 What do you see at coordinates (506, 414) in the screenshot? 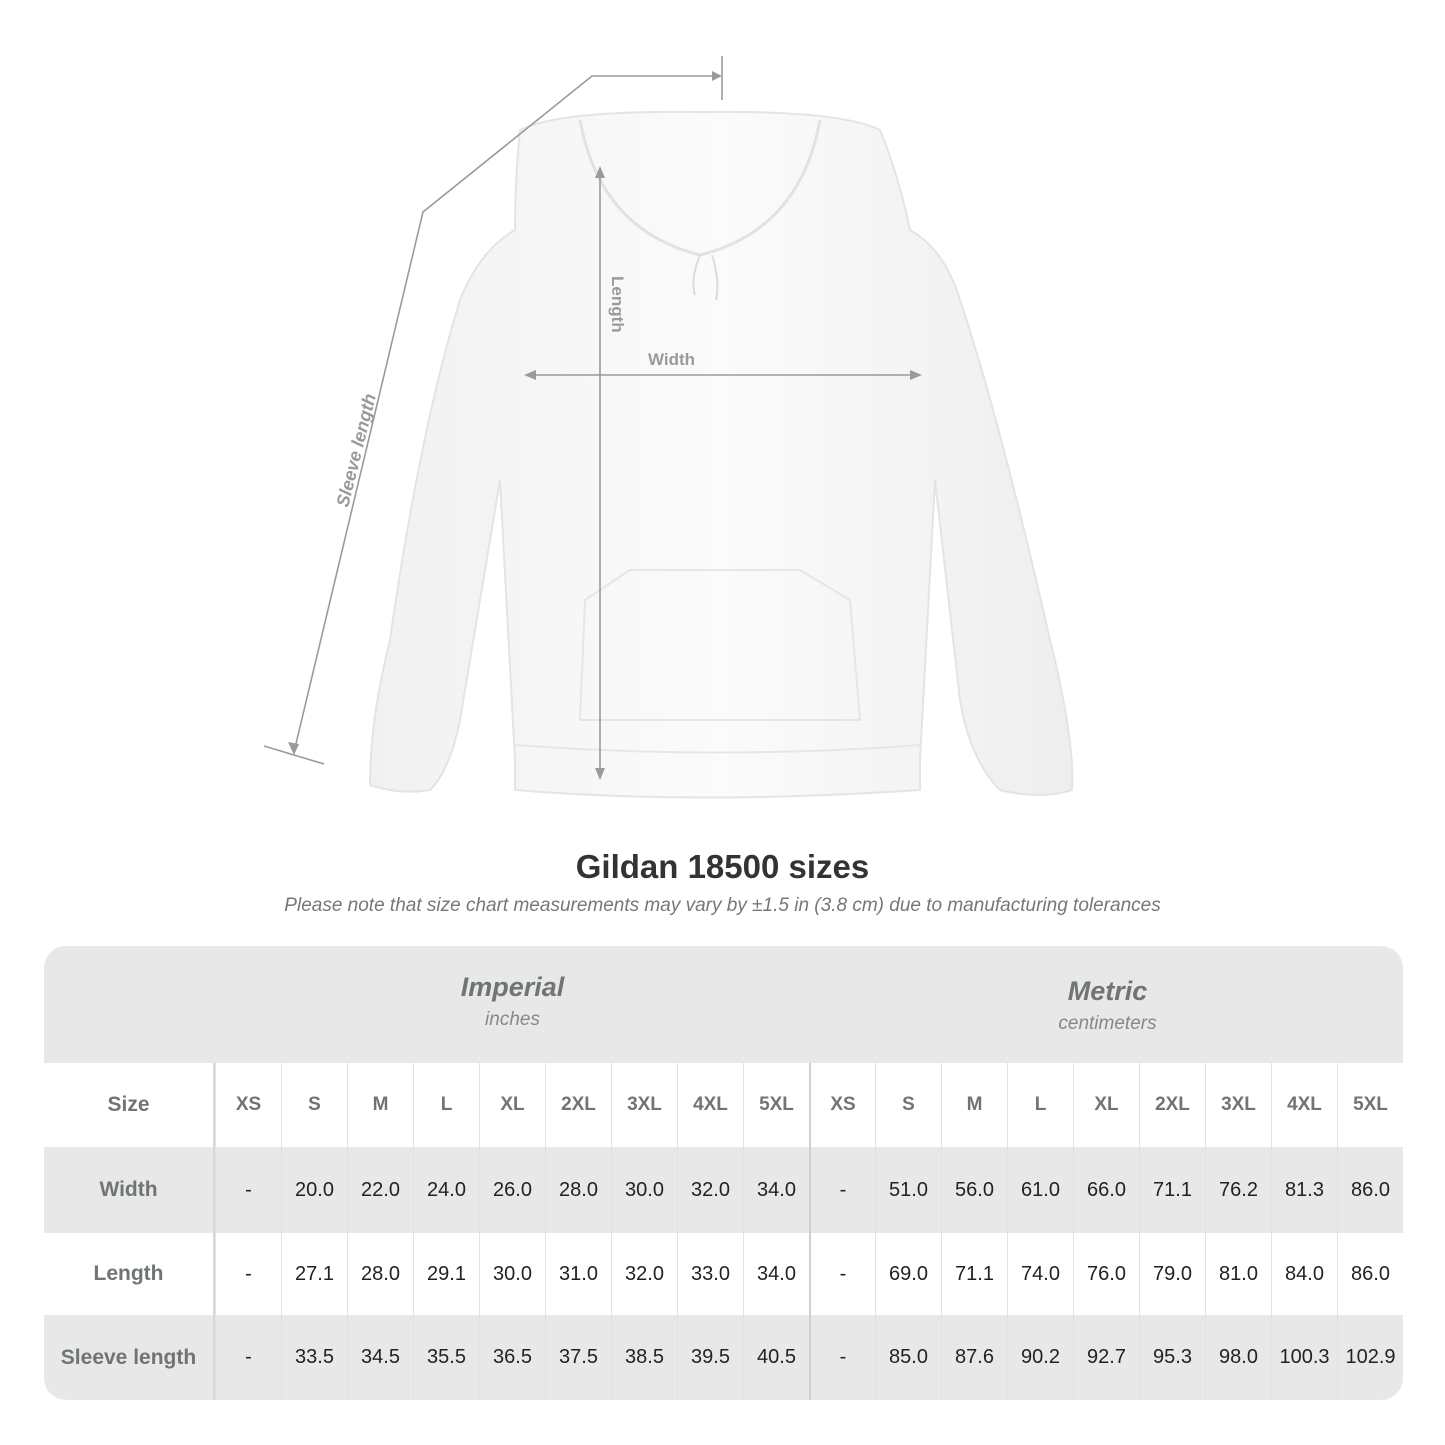
I see `sleeve-length-line` at bounding box center [506, 414].